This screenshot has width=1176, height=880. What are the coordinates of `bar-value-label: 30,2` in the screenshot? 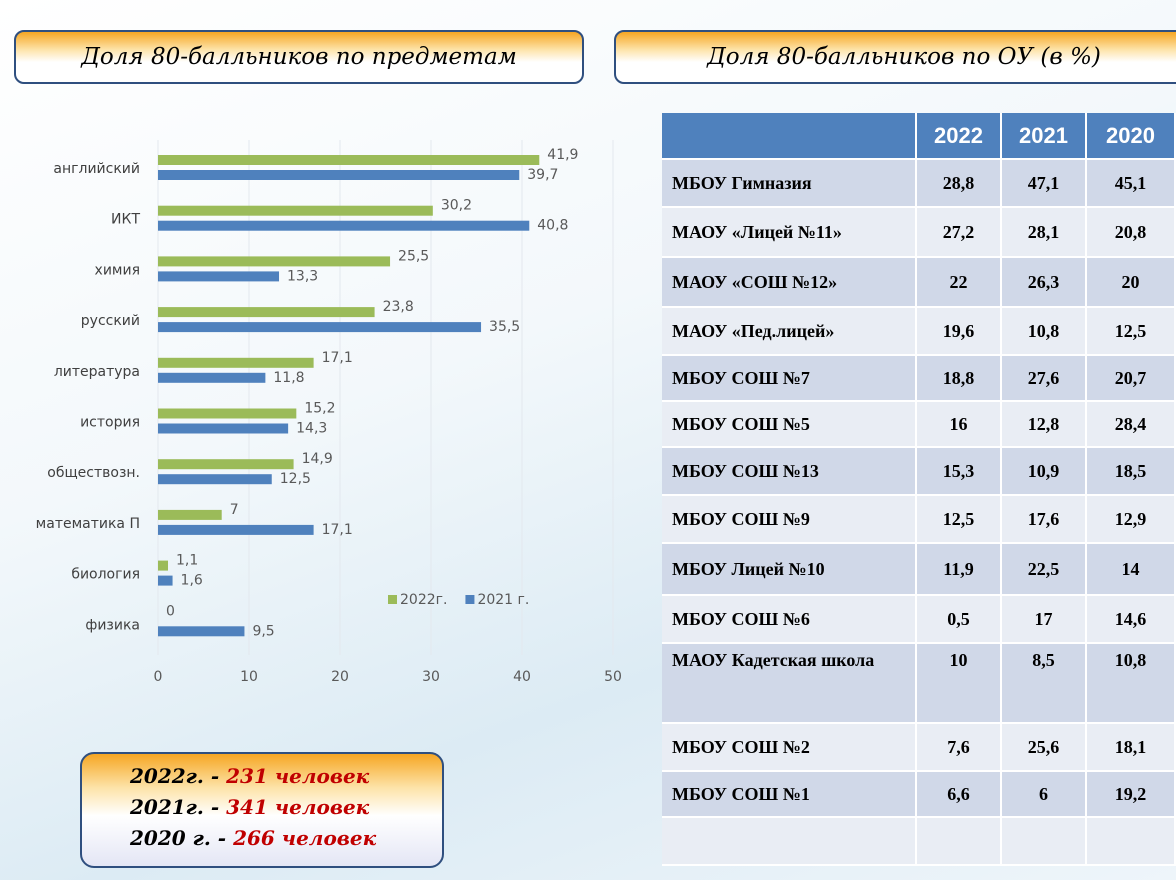 It's located at (456, 206).